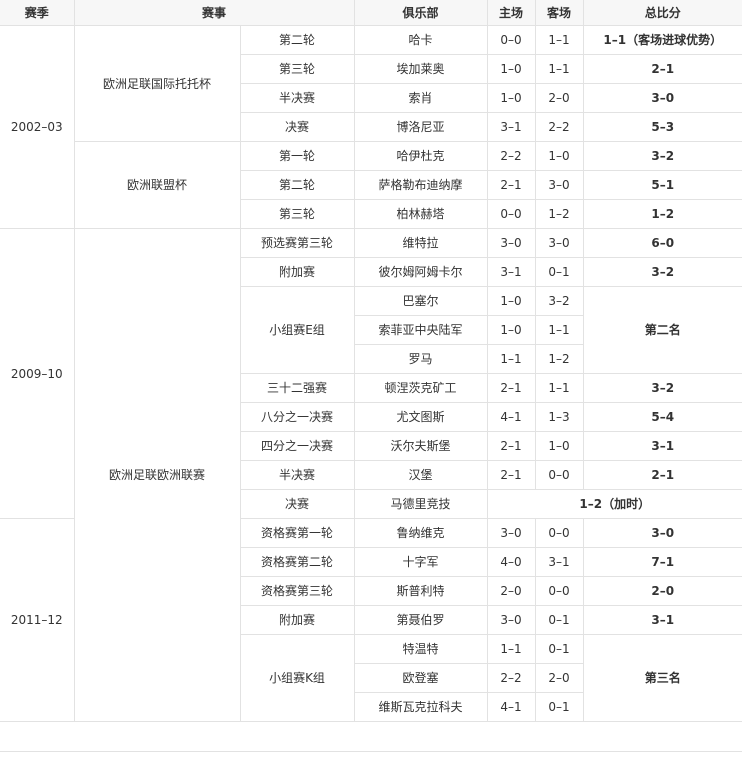 This screenshot has width=742, height=762. Describe the element at coordinates (511, 678) in the screenshot. I see `home-score-cell: 2–2` at that location.